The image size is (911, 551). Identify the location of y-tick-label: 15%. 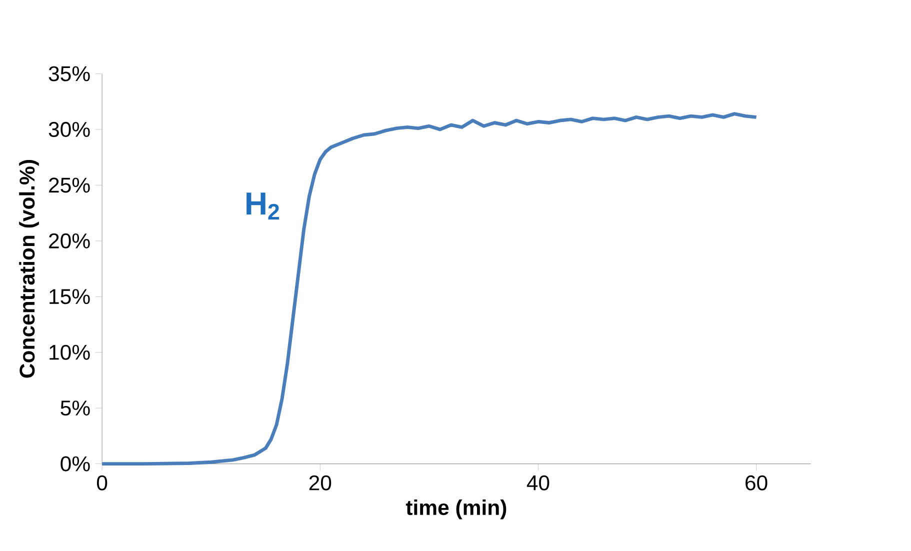
(70, 296).